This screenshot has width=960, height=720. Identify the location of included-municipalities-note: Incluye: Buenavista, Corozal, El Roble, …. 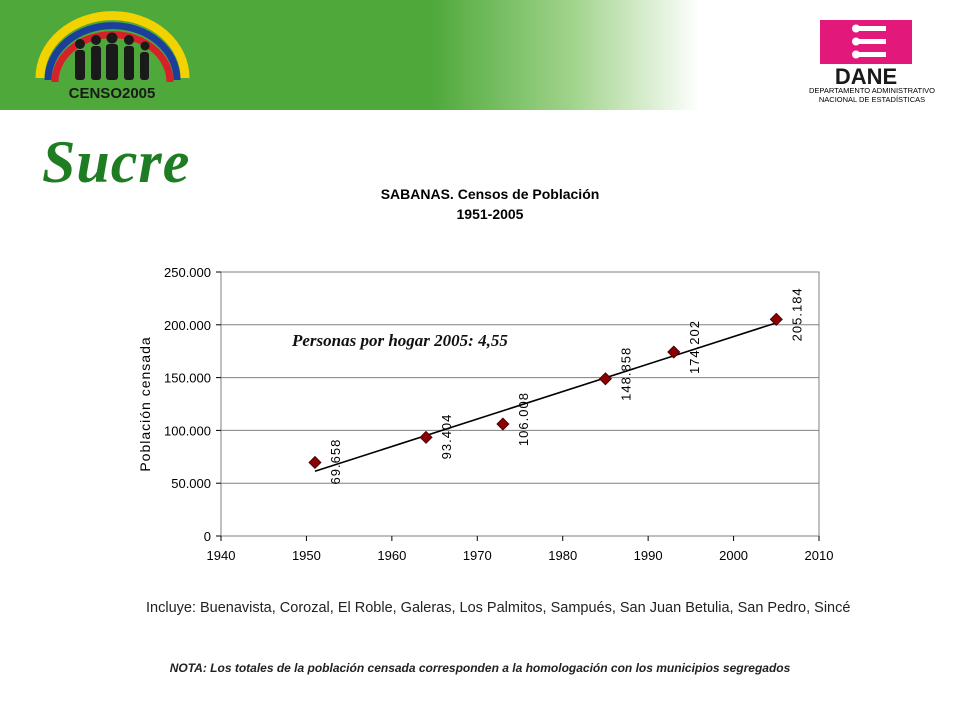
(498, 608).